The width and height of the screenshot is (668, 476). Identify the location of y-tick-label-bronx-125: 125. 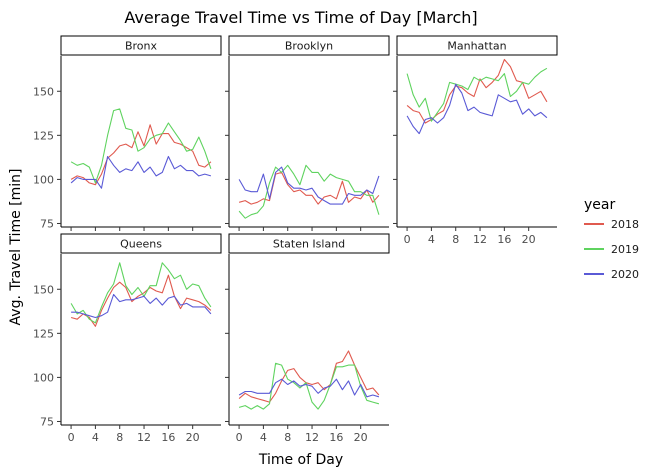
(43, 135).